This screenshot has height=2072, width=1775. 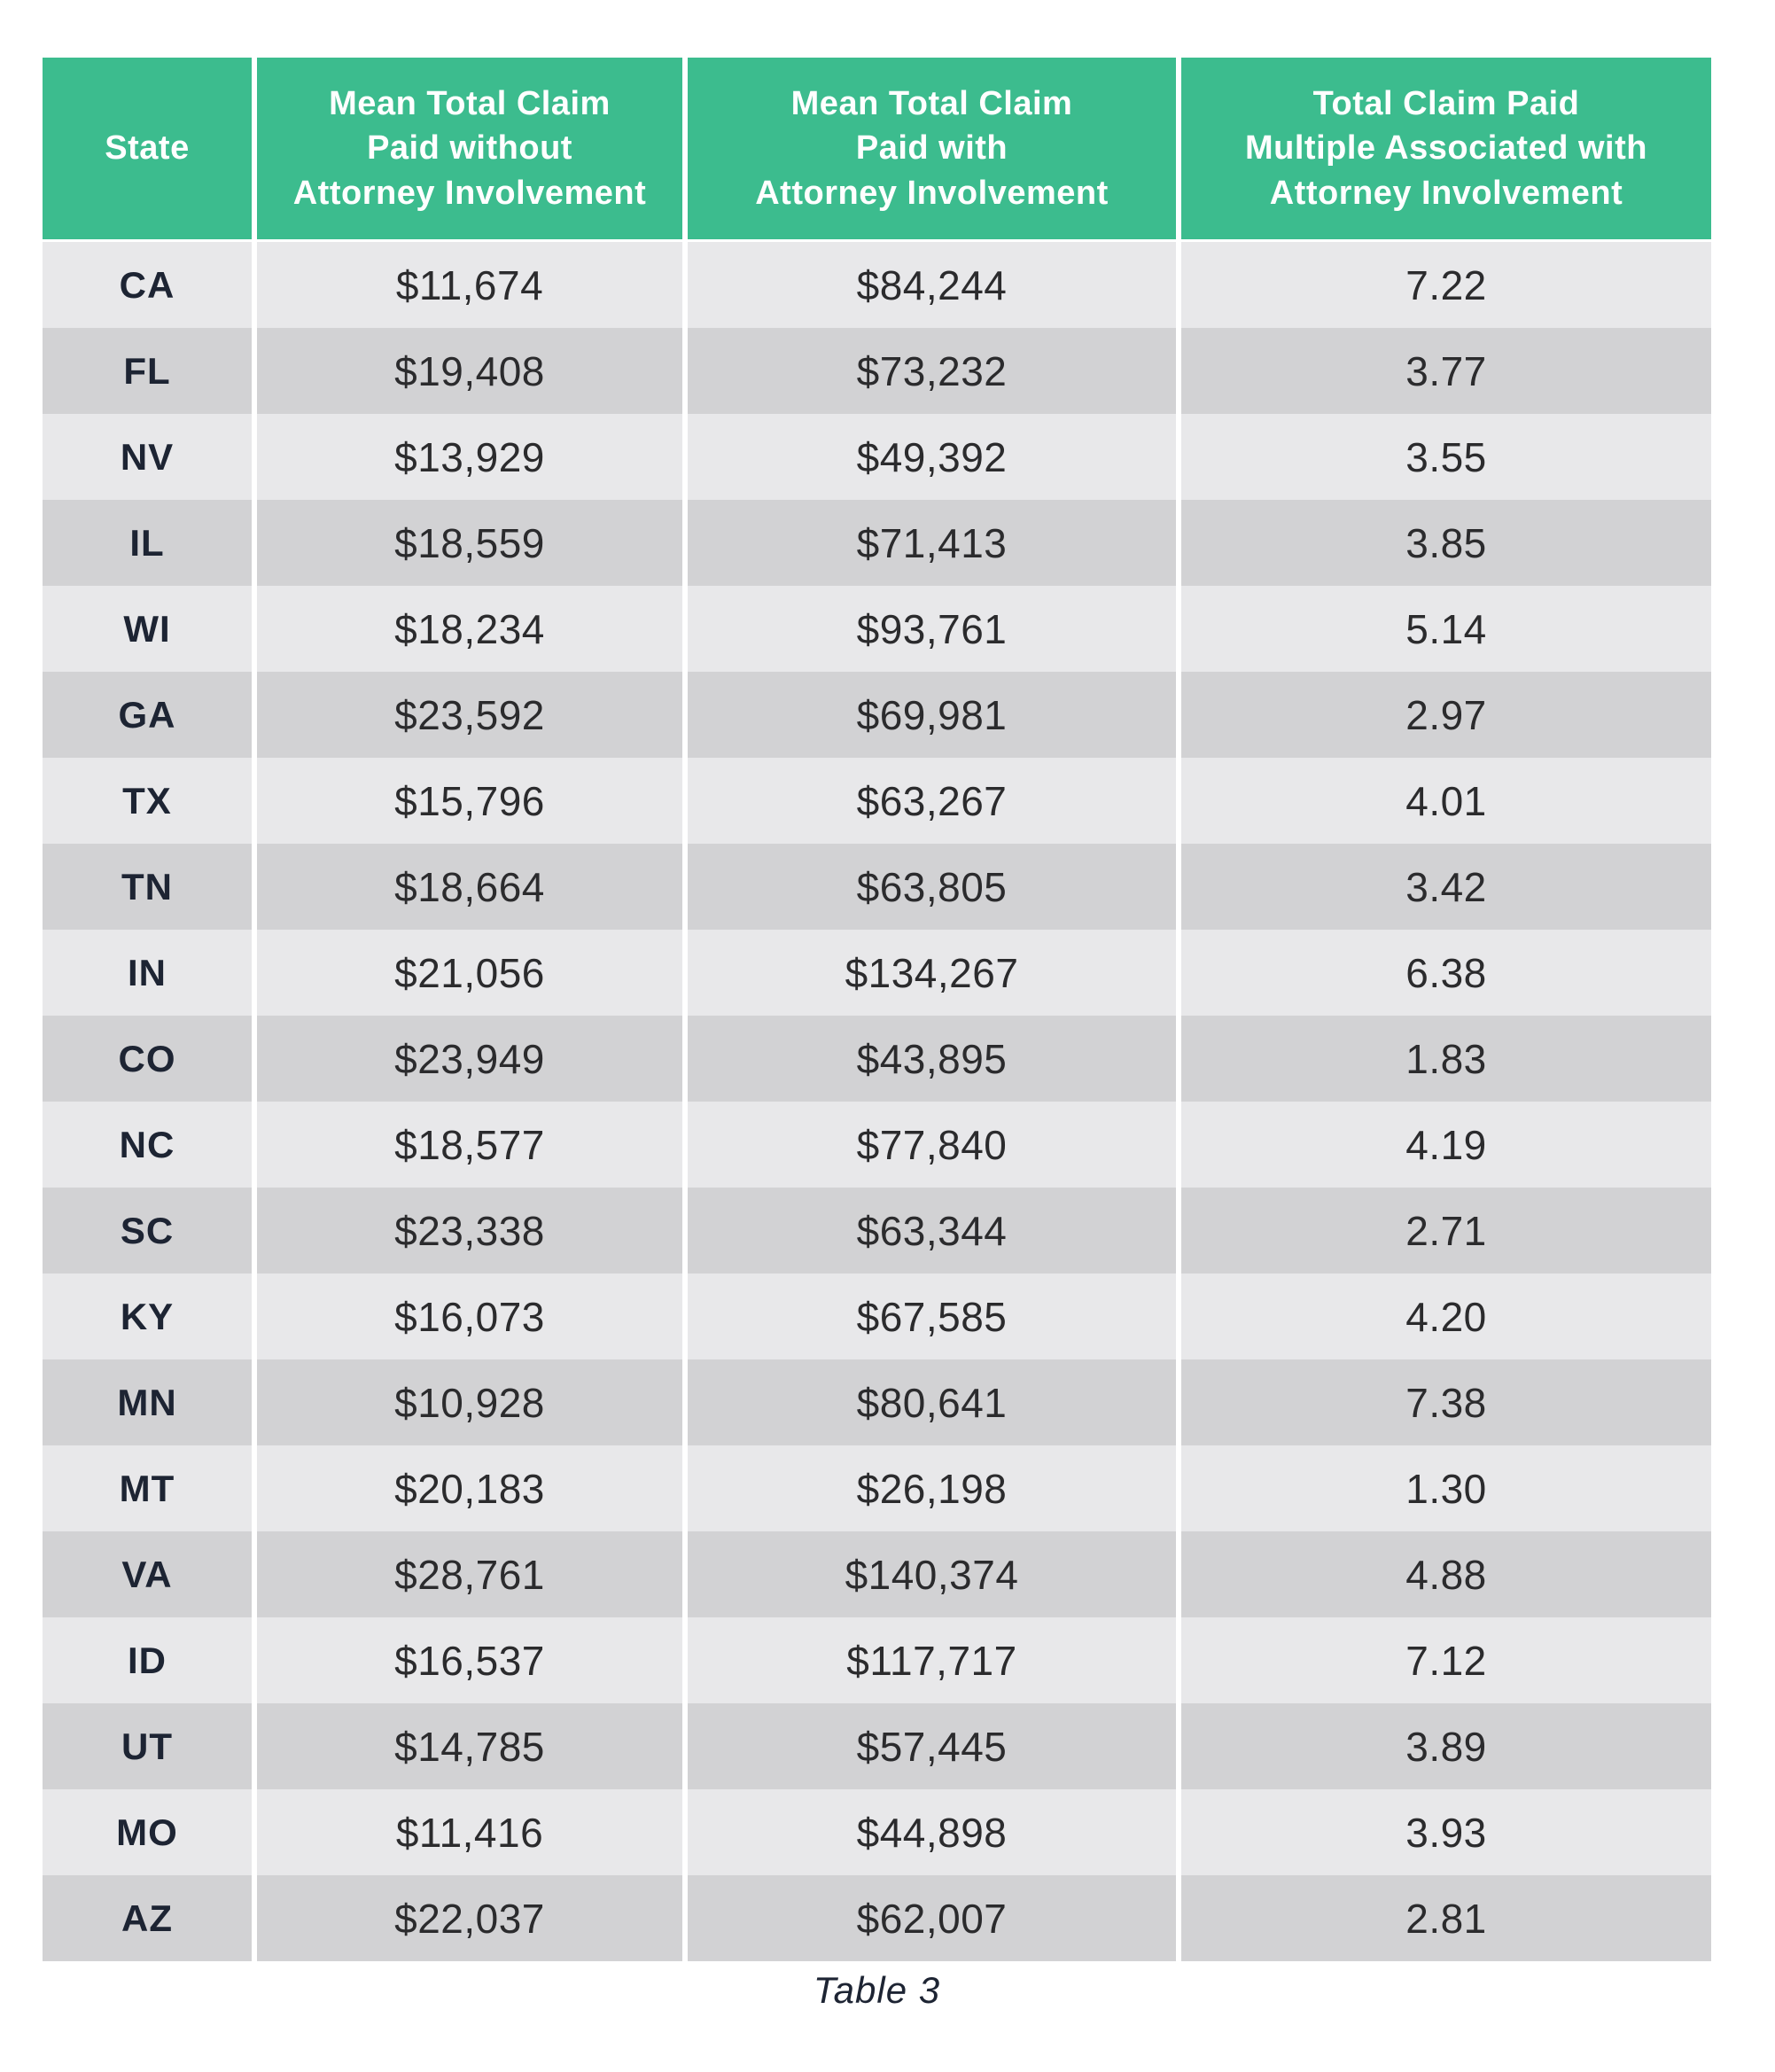 I want to click on table-row: CO $23,949 $43,895 1.83, so click(x=877, y=1059).